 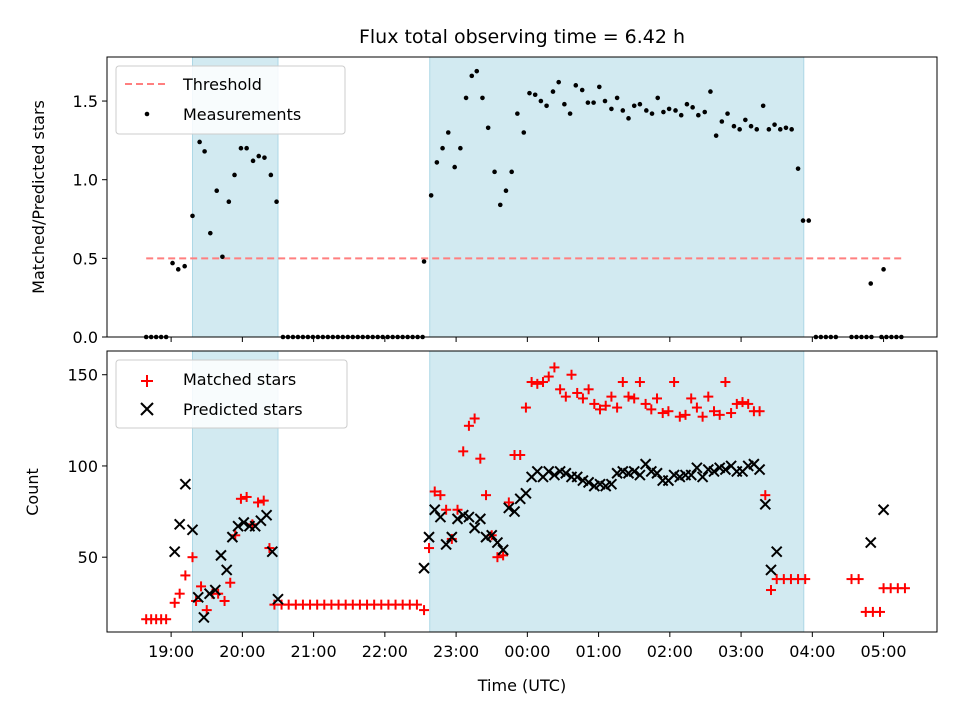 I want to click on x-tick-label: 23:00, so click(x=456, y=651).